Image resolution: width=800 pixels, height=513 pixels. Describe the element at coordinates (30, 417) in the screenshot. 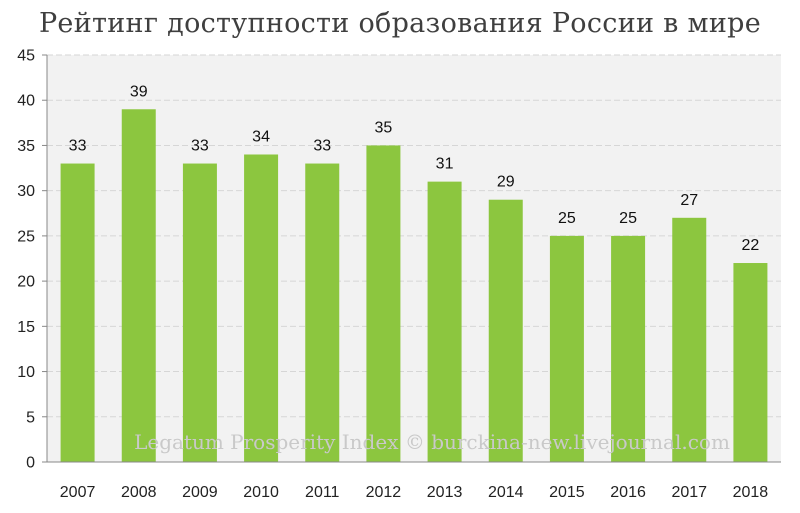

I see `y-tick-label: 5` at that location.